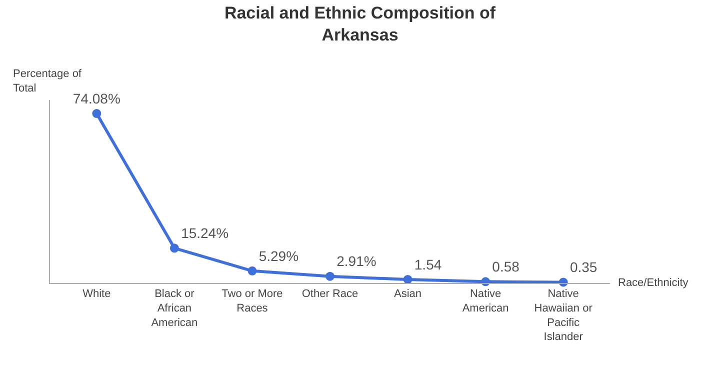  What do you see at coordinates (96, 294) in the screenshot?
I see `x-tick-label: White` at bounding box center [96, 294].